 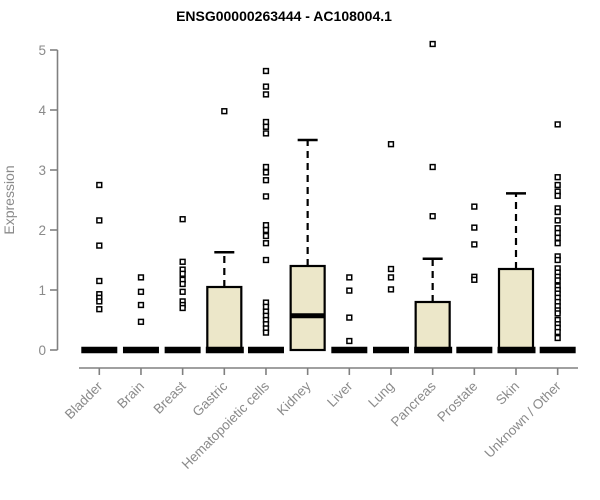 What do you see at coordinates (130, 395) in the screenshot?
I see `x-category-label-brain: Brain` at bounding box center [130, 395].